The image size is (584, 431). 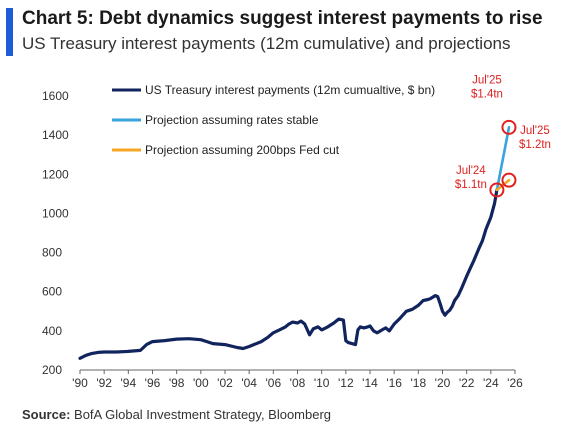 I want to click on x-tick-label: '14, so click(x=370, y=383).